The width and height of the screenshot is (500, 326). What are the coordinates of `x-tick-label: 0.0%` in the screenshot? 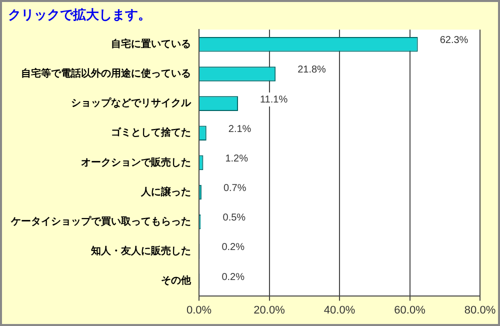 It's located at (199, 310).